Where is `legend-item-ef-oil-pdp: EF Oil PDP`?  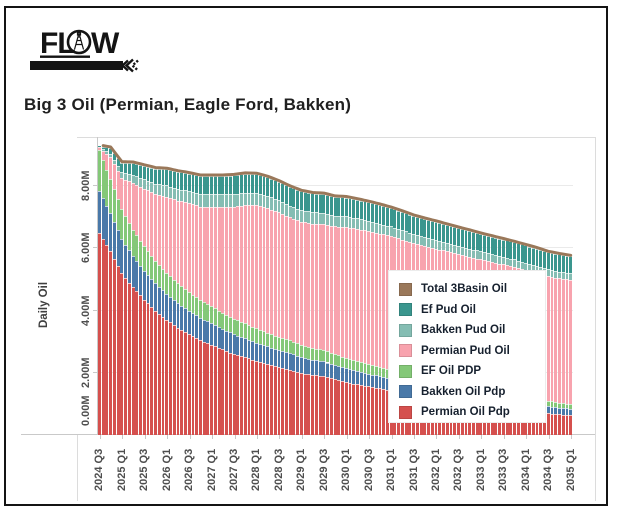 legend-item-ef-oil-pdp: EF Oil PDP is located at coordinates (467, 371).